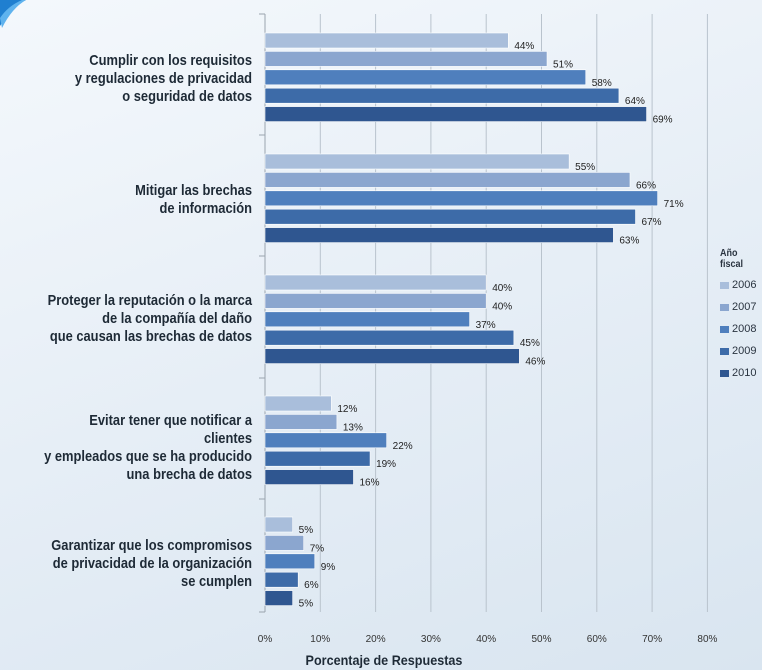 The image size is (762, 670). I want to click on bar-2006-cat0, so click(386, 40).